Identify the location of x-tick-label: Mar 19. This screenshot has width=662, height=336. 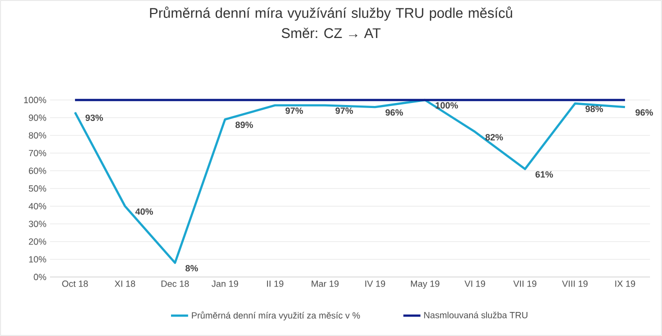
(325, 283).